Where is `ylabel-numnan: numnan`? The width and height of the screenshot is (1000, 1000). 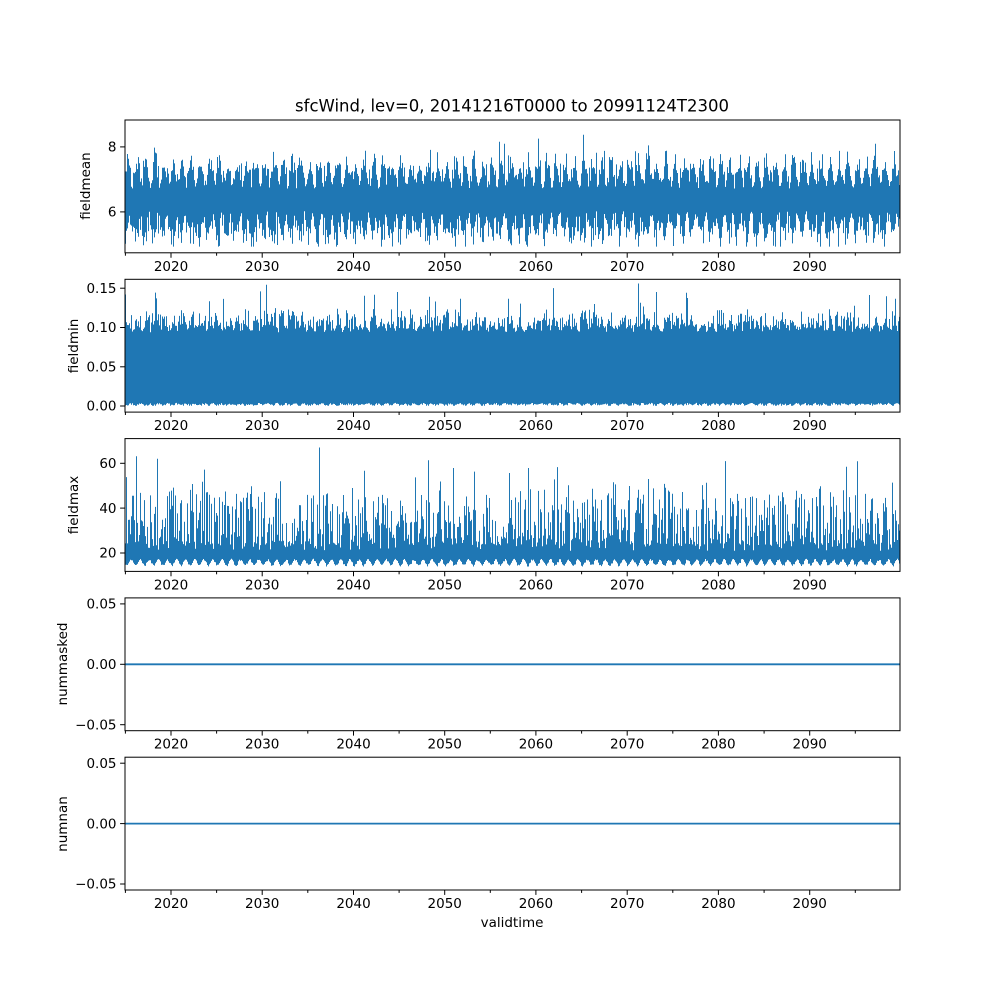
ylabel-numnan: numnan is located at coordinates (63, 824).